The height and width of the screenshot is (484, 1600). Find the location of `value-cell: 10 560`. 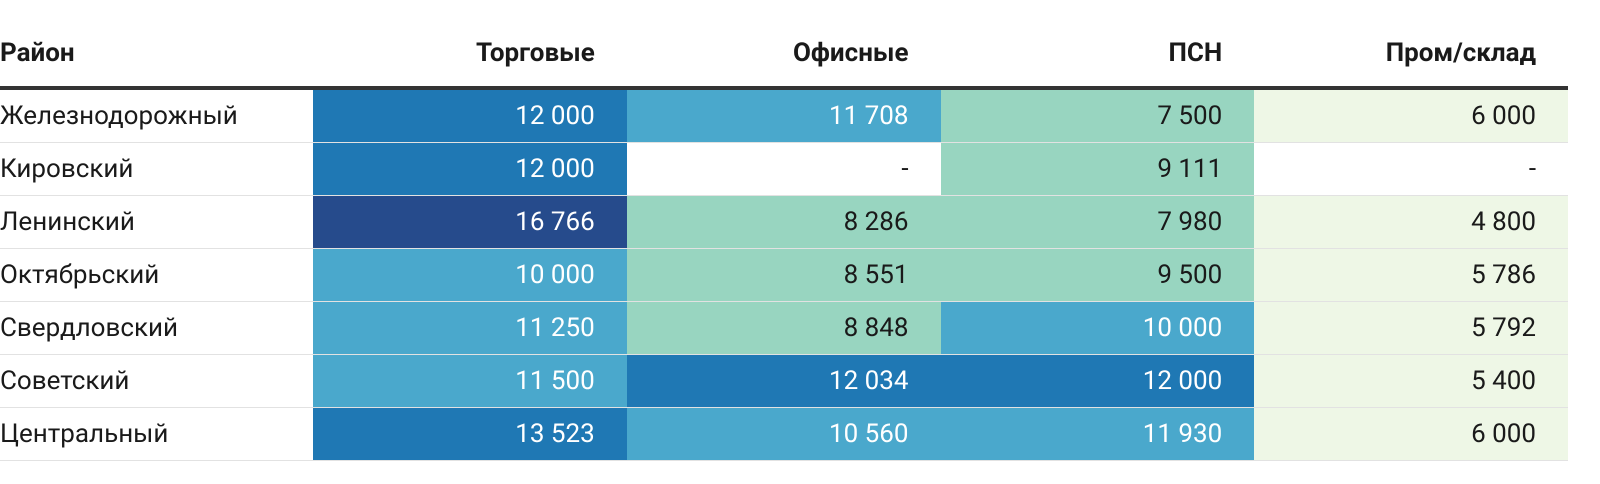

value-cell: 10 560 is located at coordinates (783, 434).